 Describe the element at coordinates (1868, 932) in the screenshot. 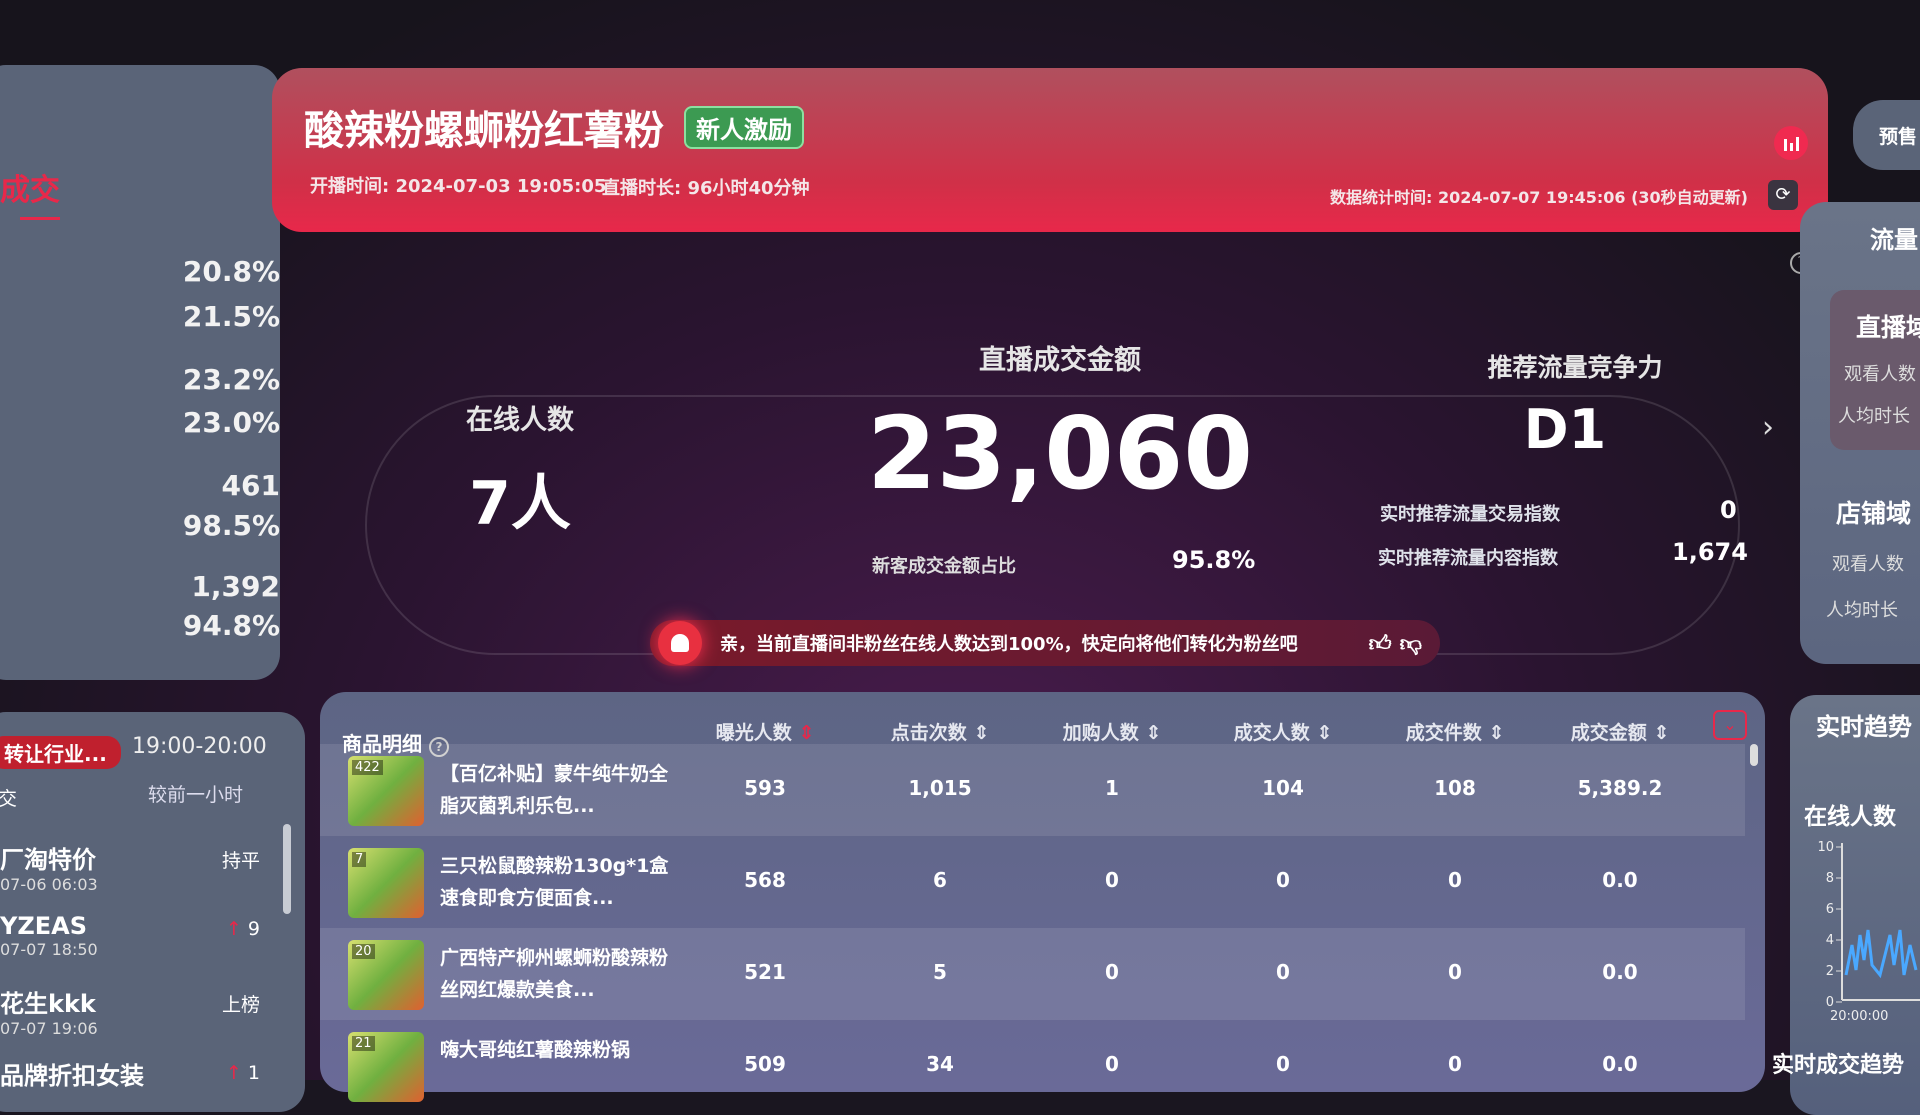

I see `online-trend-chart: 10 8 6 4 2 0 20:00:00` at that location.